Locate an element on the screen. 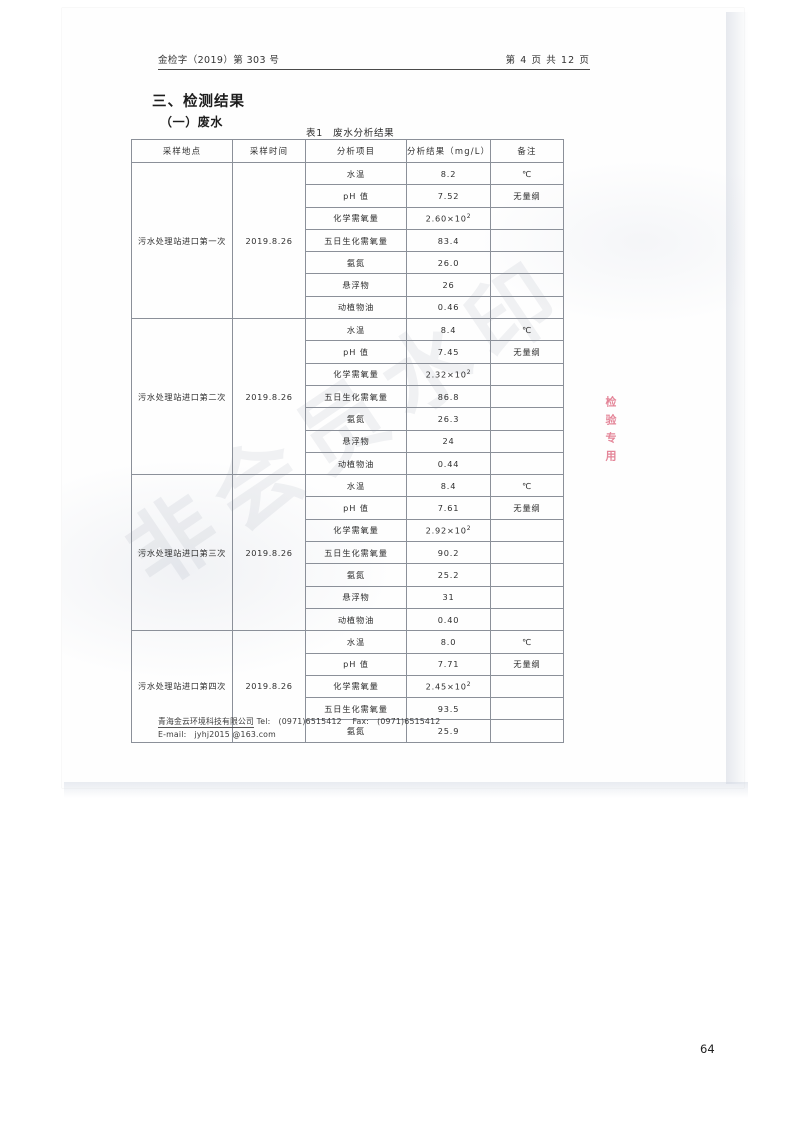 The image size is (794, 1123). cell-analysis-result: 0.46 is located at coordinates (448, 307).